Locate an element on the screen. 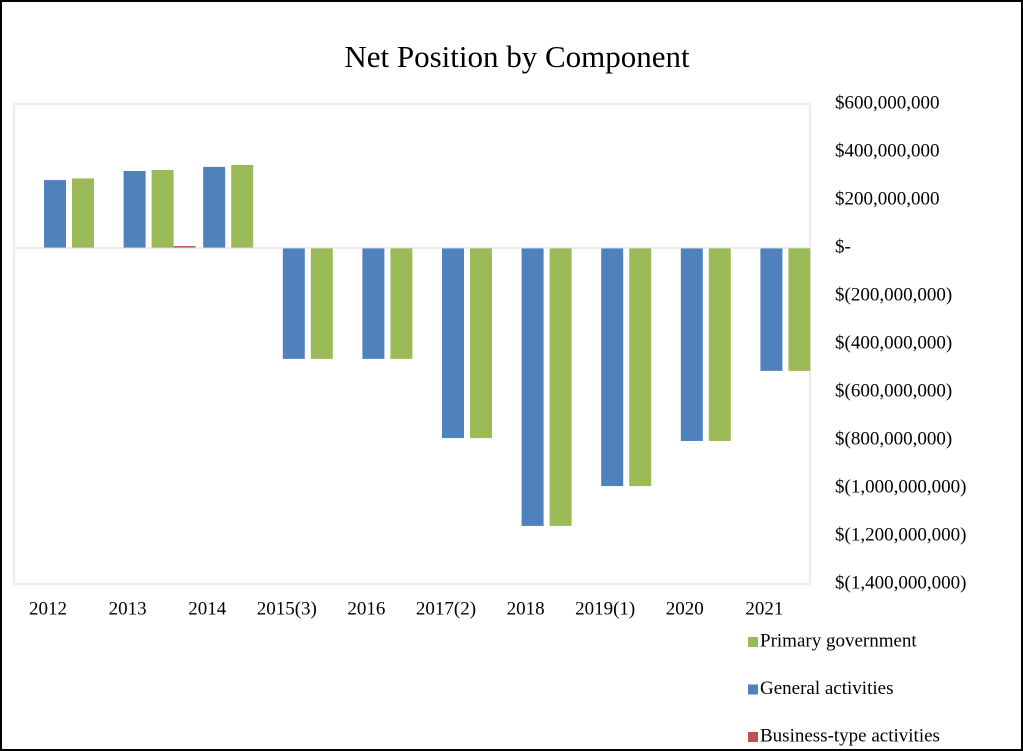  y-tick-label: $400,000,000 is located at coordinates (887, 150).